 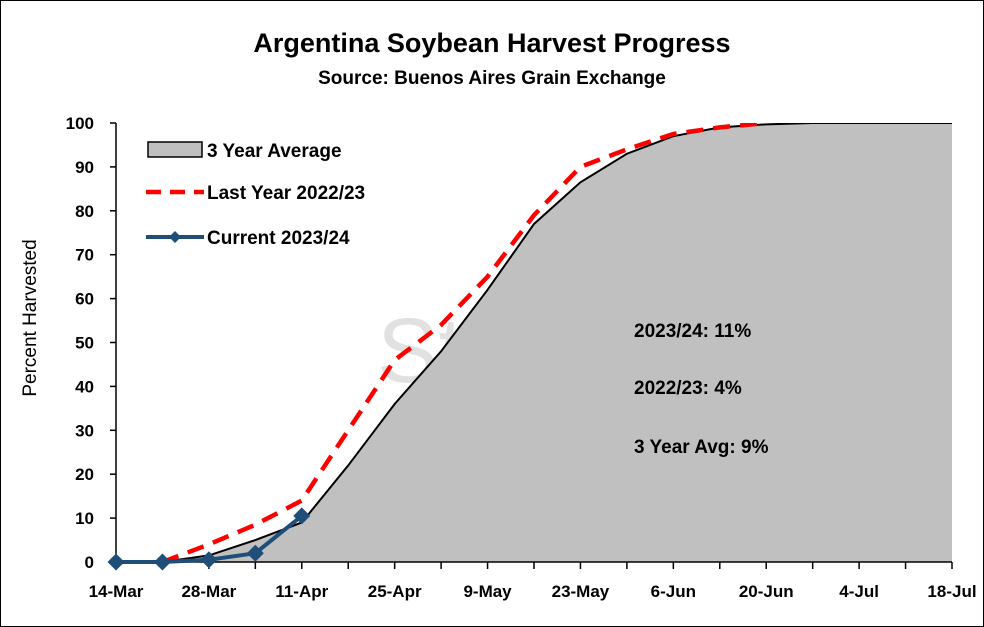 I want to click on legend-marker-current, so click(x=175, y=237).